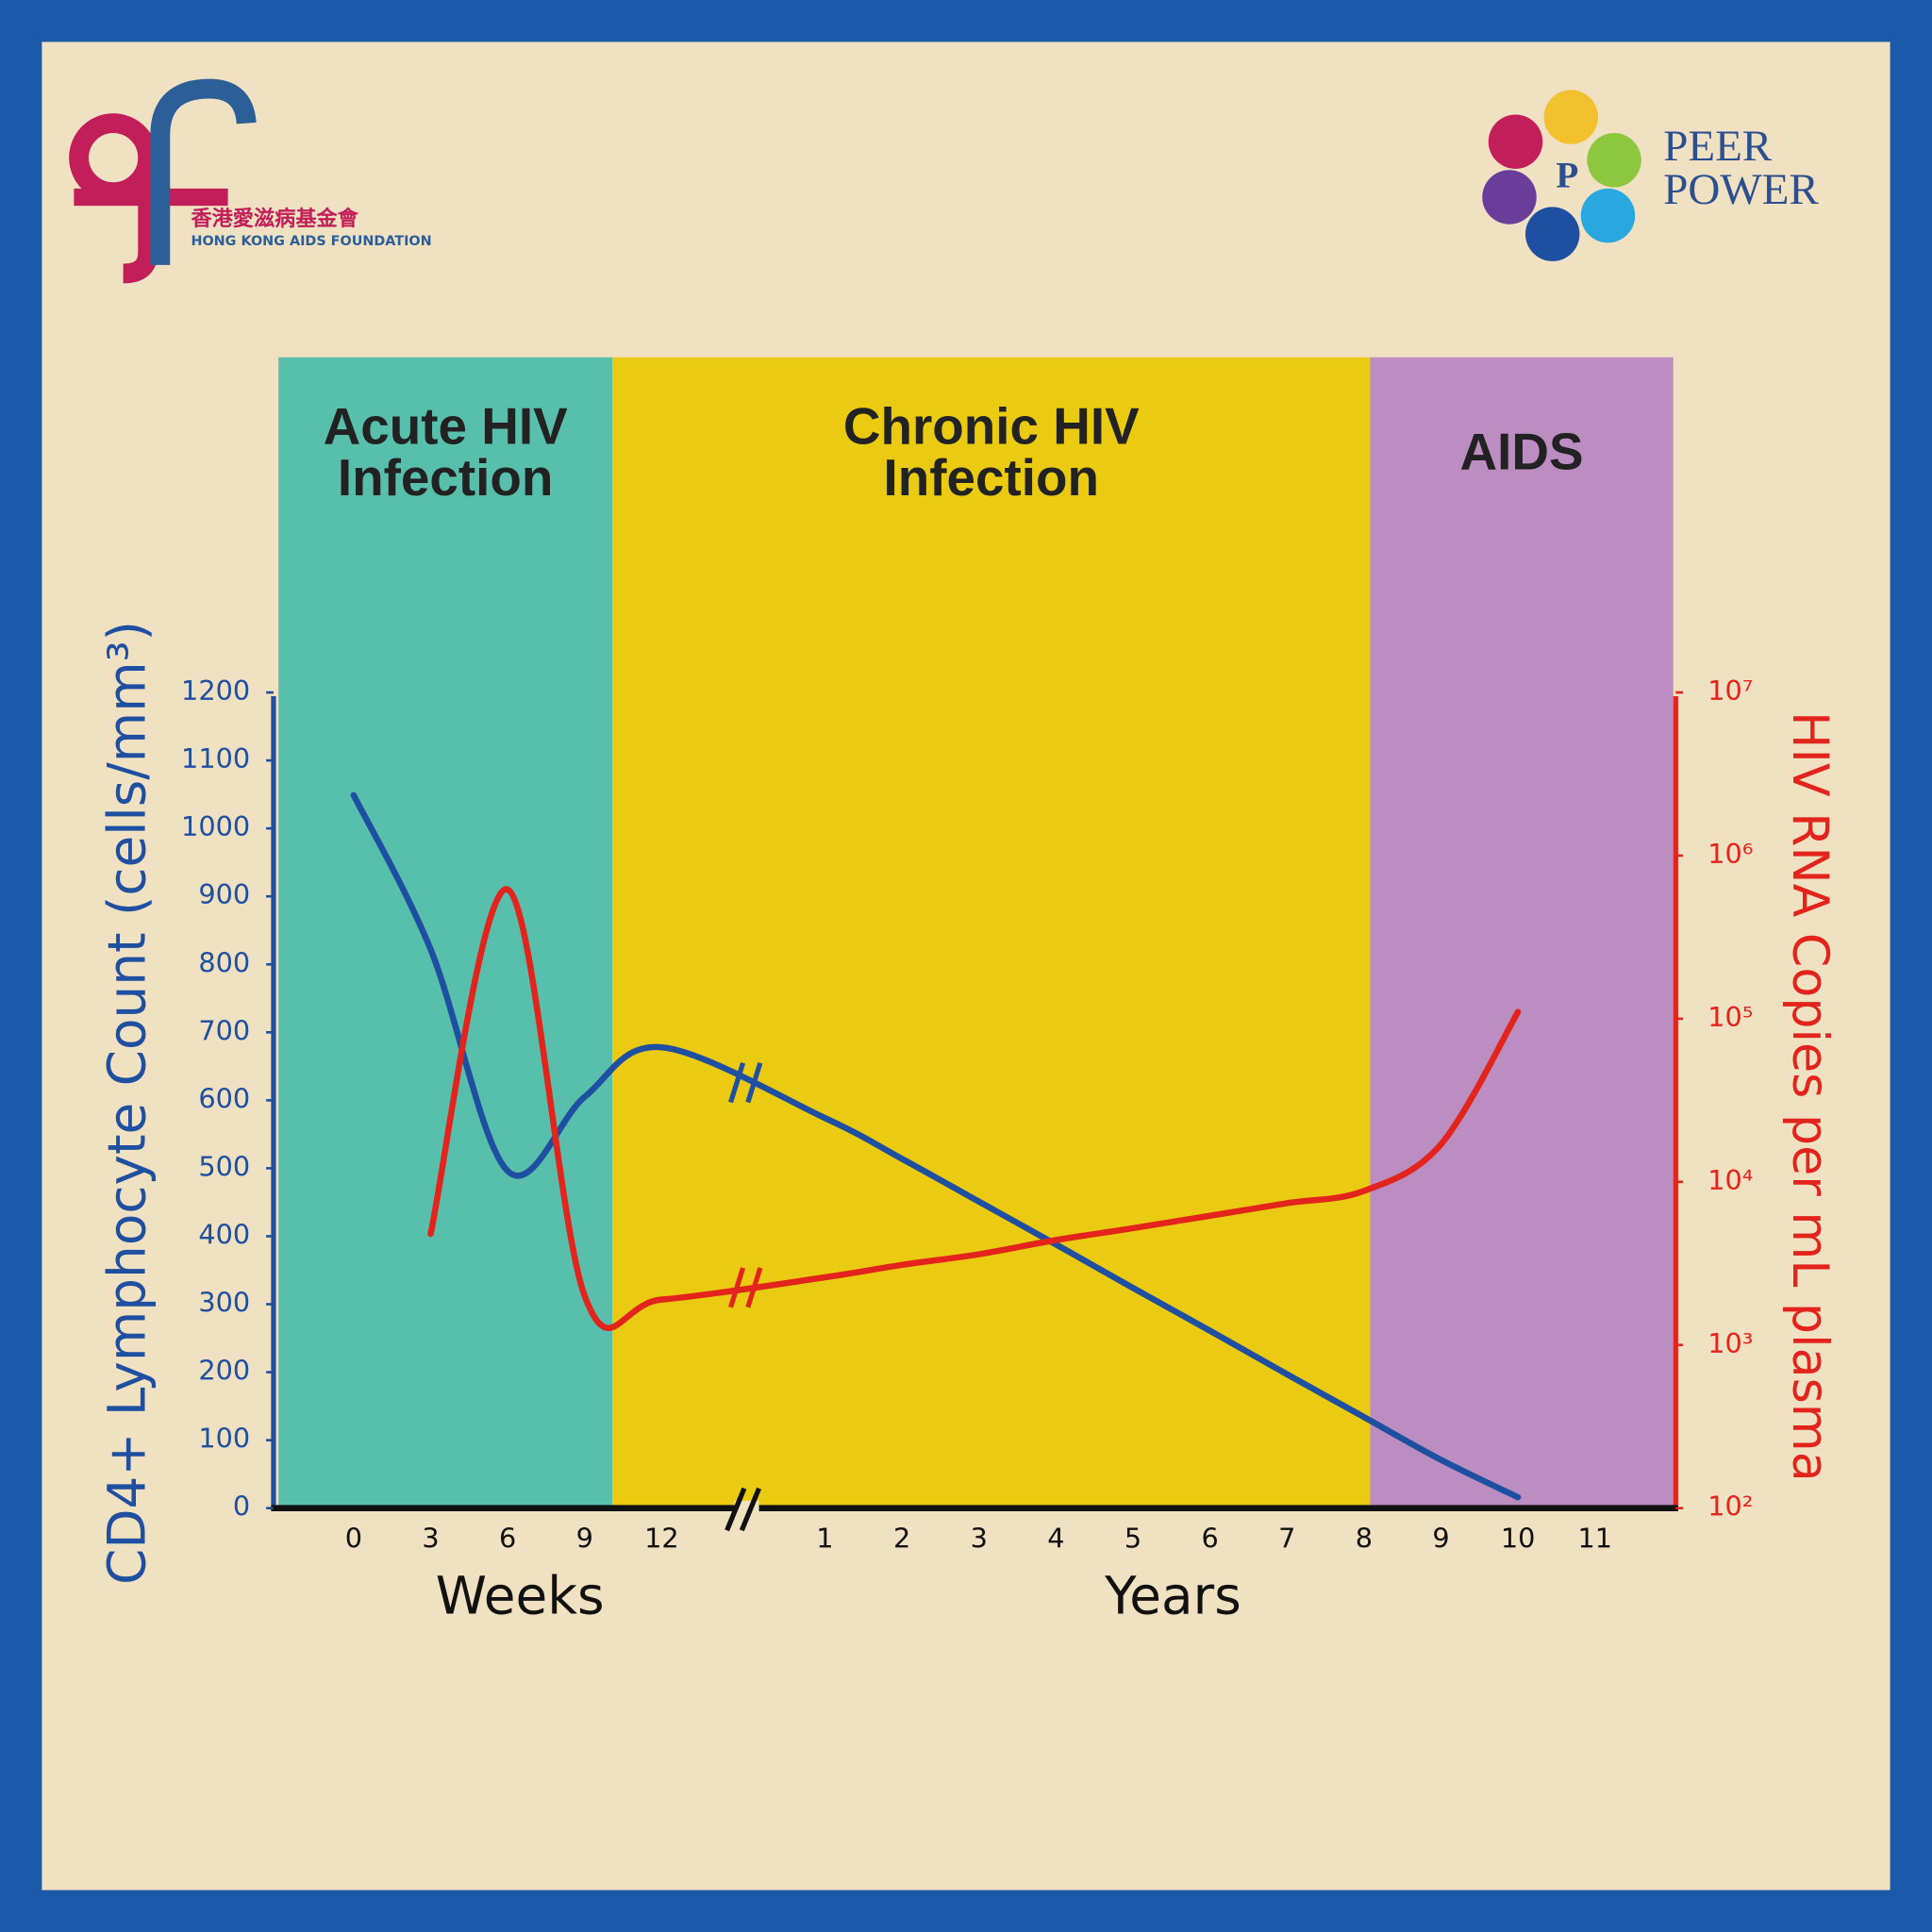 Image resolution: width=1932 pixels, height=1932 pixels. What do you see at coordinates (446, 426) in the screenshot?
I see `phase-label: Acute HIV` at bounding box center [446, 426].